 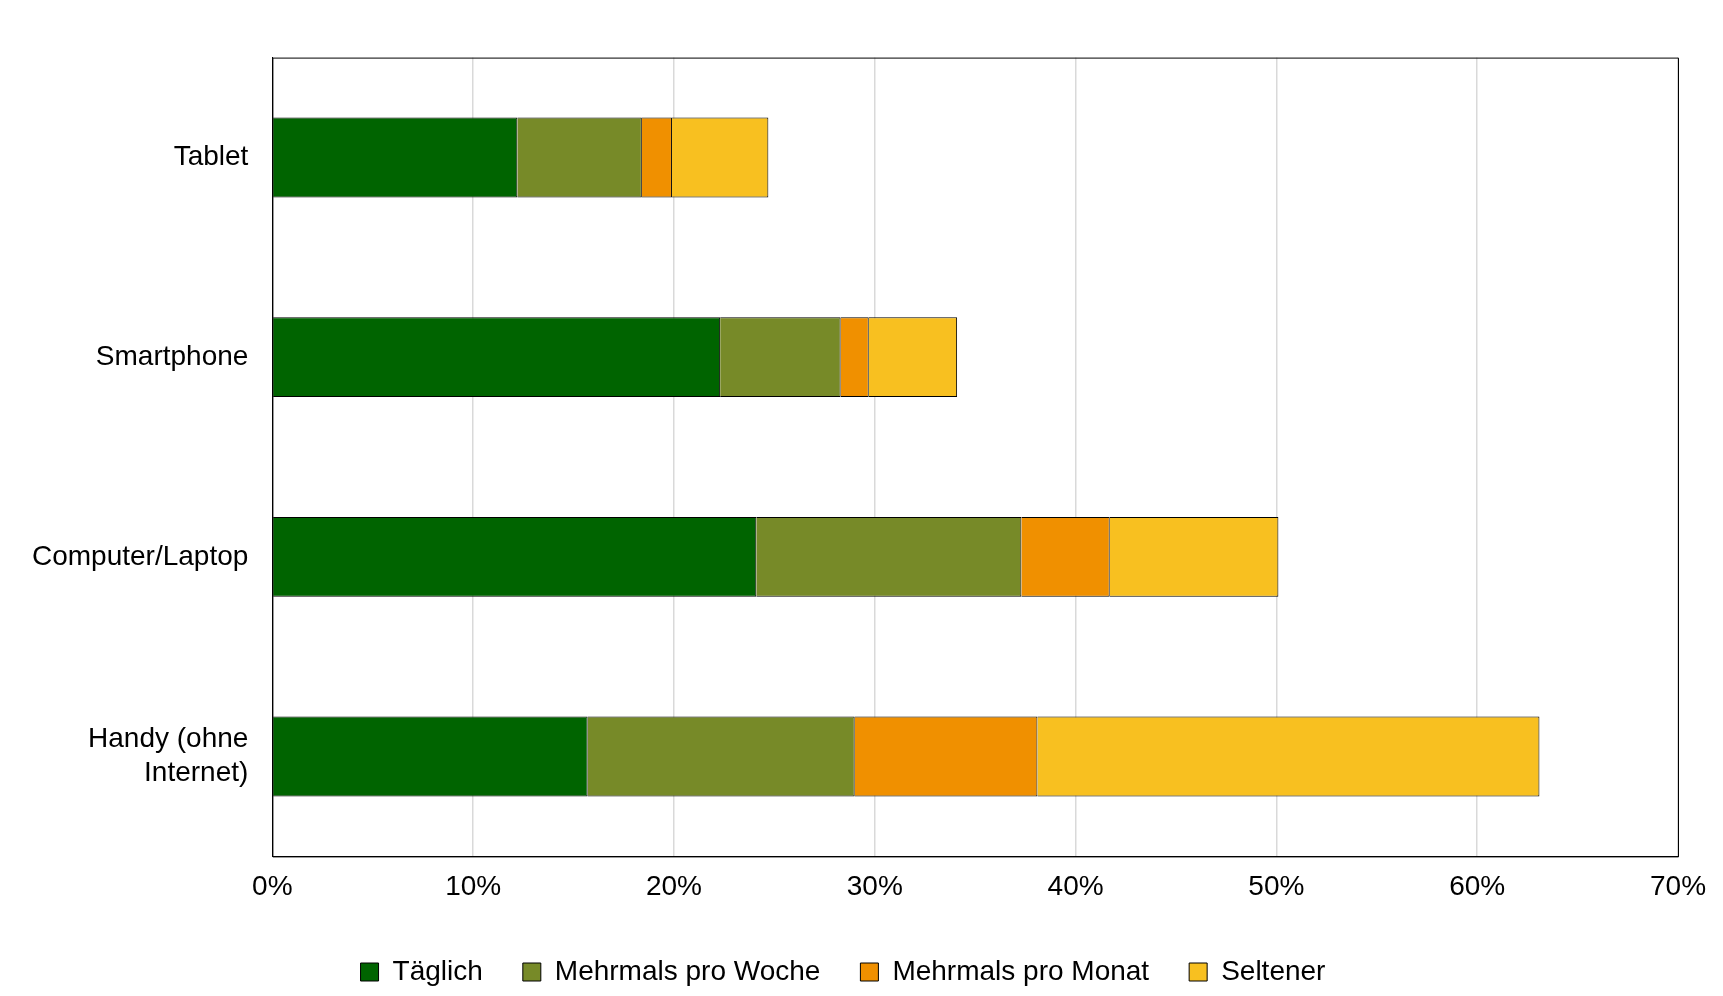 I want to click on x-tick-label: 60%, so click(x=1477, y=885).